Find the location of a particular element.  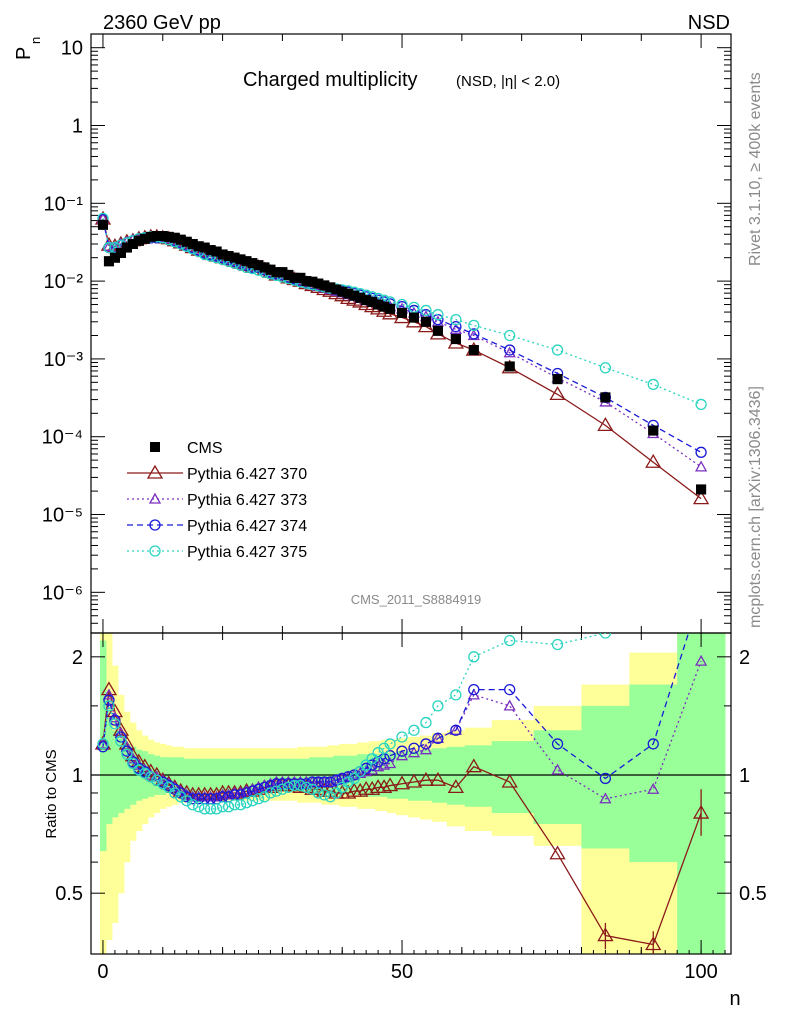

y-tick-label: 10⁻¹ is located at coordinates (64, 204).